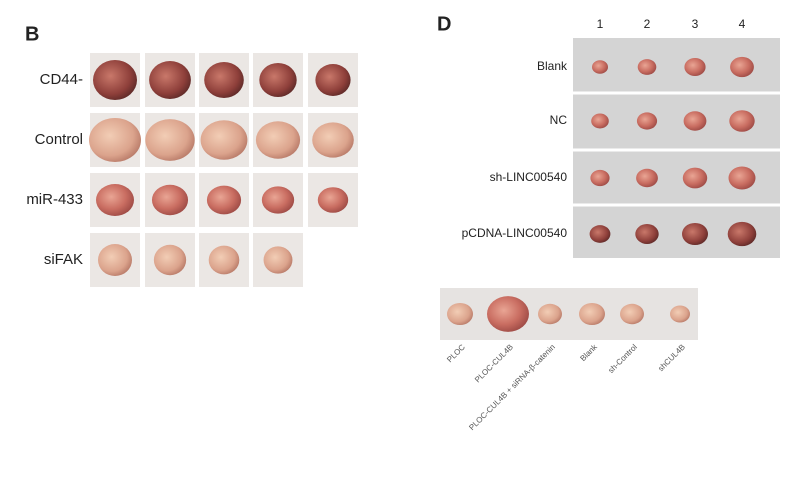 The width and height of the screenshot is (788, 479). I want to click on sample-label: PLOC, so click(456, 353).